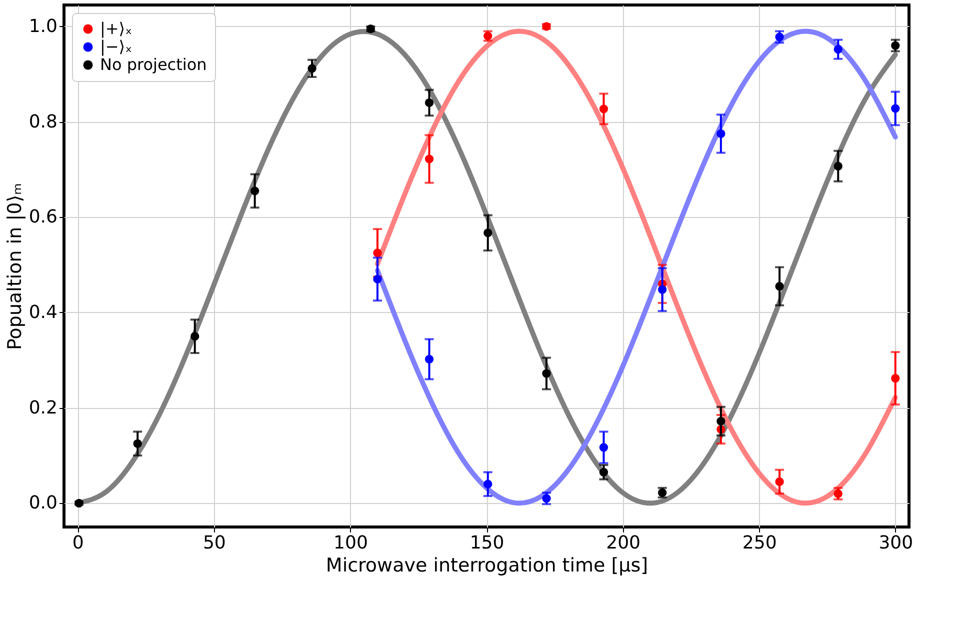 Image resolution: width=974 pixels, height=635 pixels. I want to click on legend-label: |−⟩ₓ, so click(116, 46).